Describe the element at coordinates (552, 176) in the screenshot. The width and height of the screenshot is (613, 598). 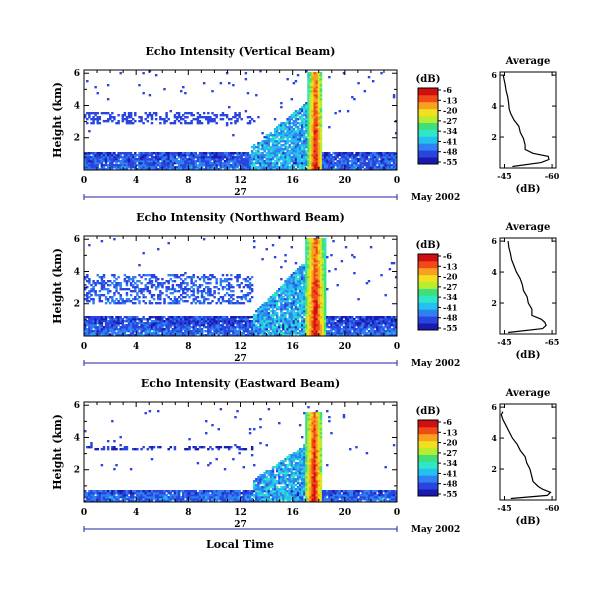
I see `average-x-tick-label: -60` at that location.